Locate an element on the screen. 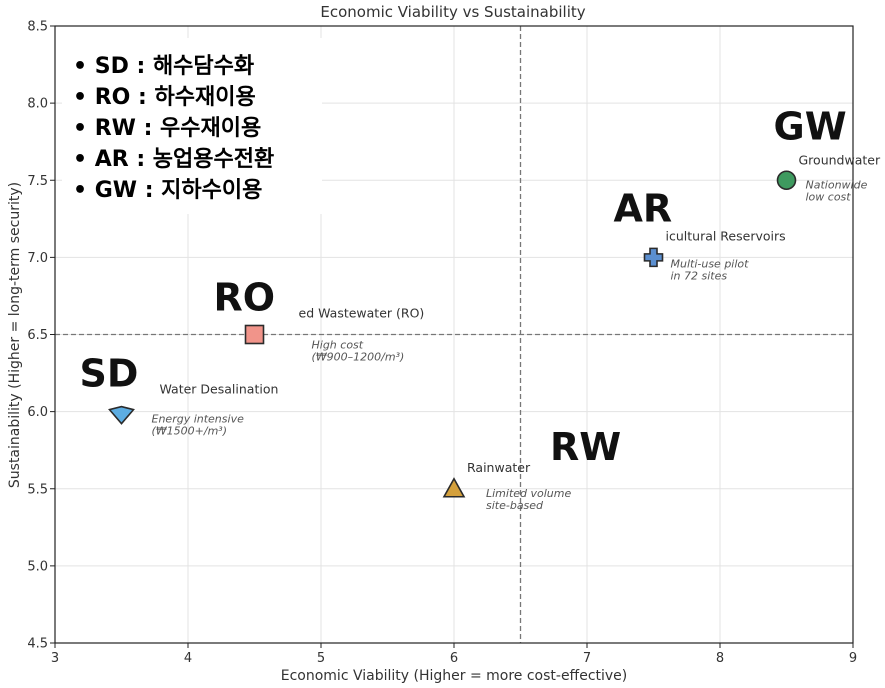  legend-entry: • GW : 지하수이용 is located at coordinates (167, 190).